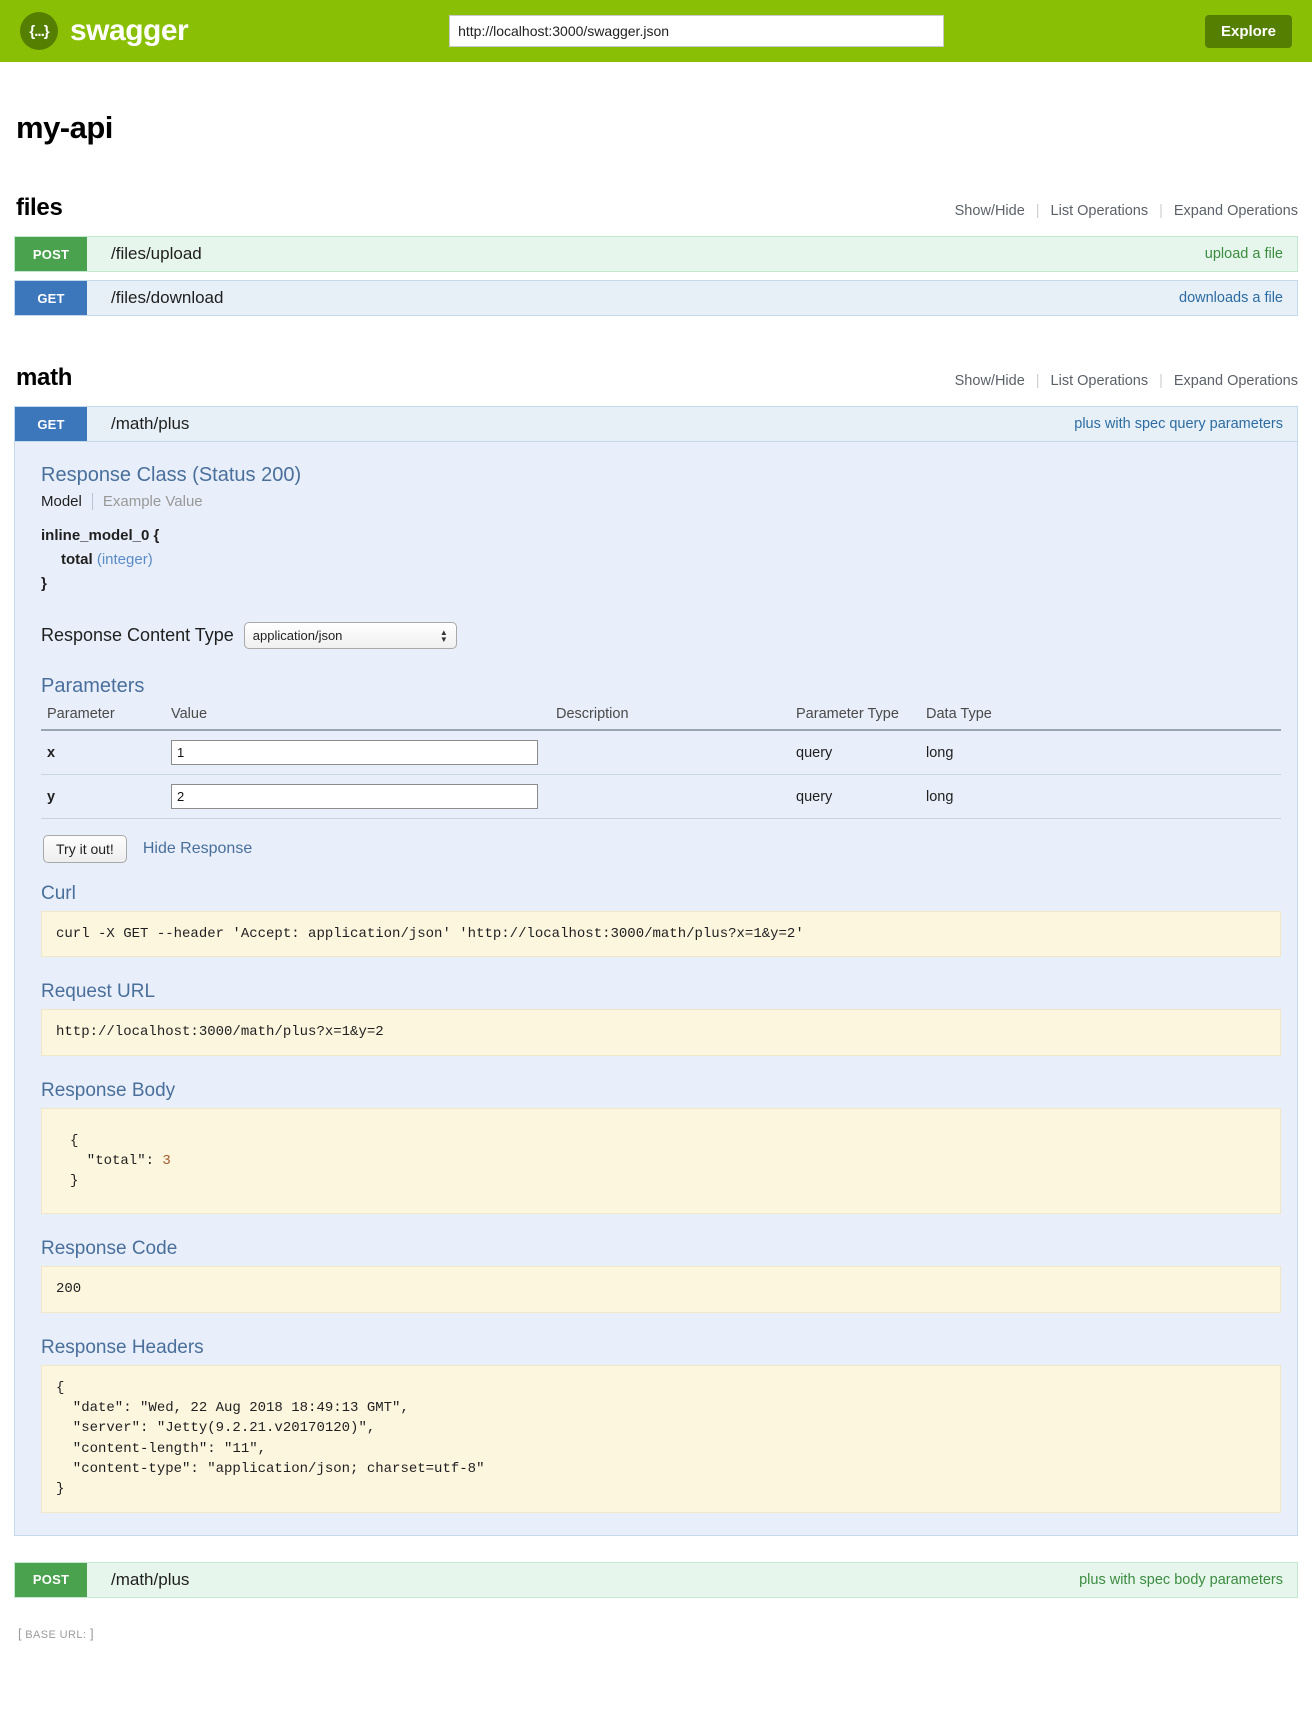 The image size is (1312, 1728). What do you see at coordinates (106, 752) in the screenshot?
I see `parameter-name: x` at bounding box center [106, 752].